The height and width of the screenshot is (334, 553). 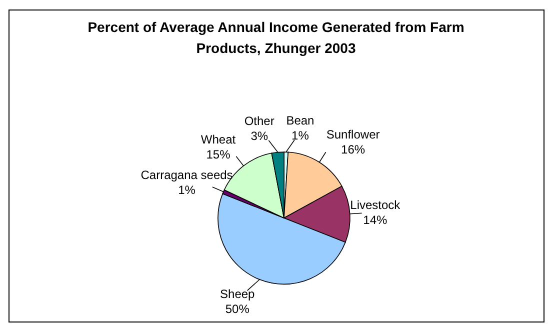 I want to click on data-label: 50%, so click(x=237, y=309).